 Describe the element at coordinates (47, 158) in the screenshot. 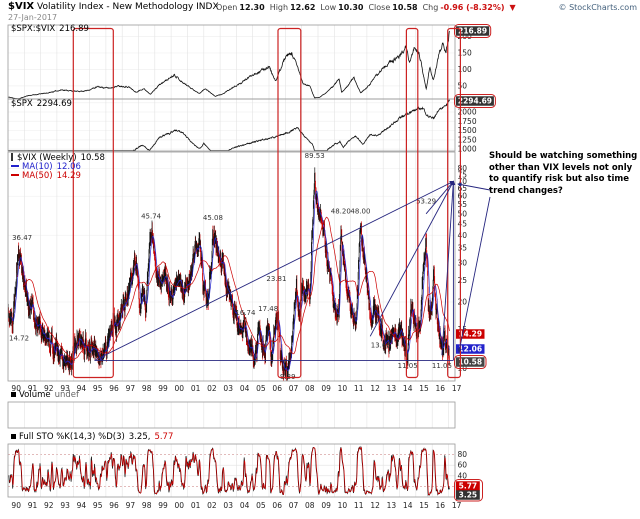

I see `vix-symbol: $VIX (Weekly)` at that location.